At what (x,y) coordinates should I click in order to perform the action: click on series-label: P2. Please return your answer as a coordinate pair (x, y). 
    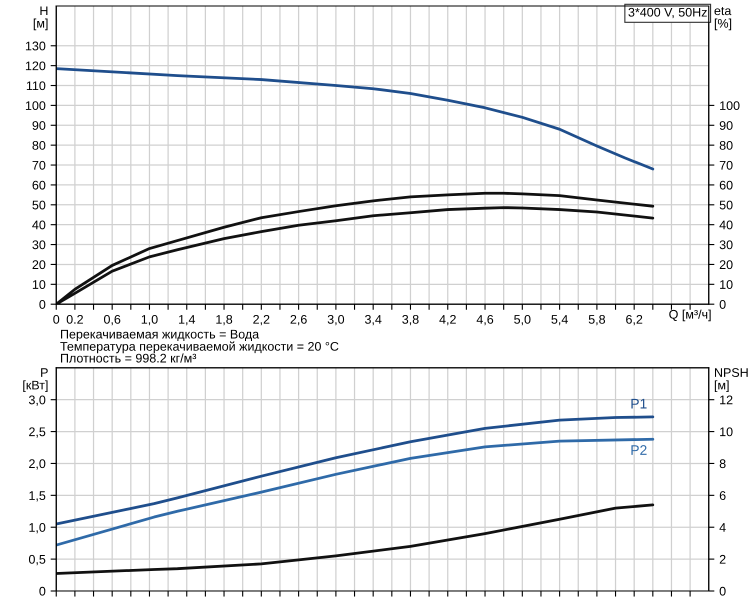
    Looking at the image, I should click on (639, 450).